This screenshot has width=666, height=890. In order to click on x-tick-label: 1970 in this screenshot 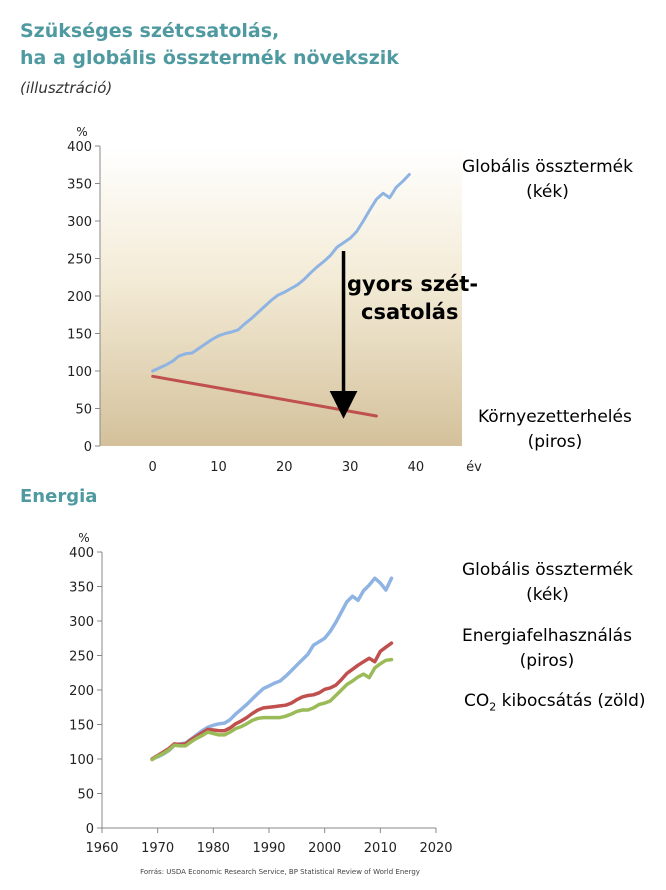, I will do `click(157, 848)`.